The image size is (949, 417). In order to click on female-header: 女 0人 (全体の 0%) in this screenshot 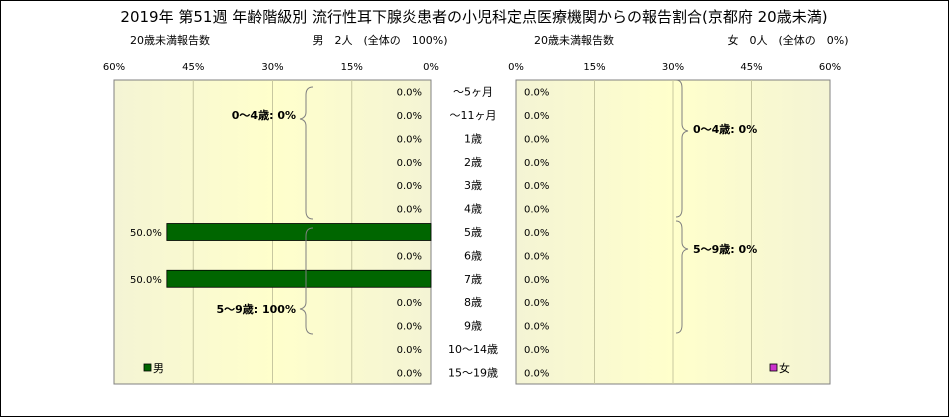, I will do `click(787, 40)`.